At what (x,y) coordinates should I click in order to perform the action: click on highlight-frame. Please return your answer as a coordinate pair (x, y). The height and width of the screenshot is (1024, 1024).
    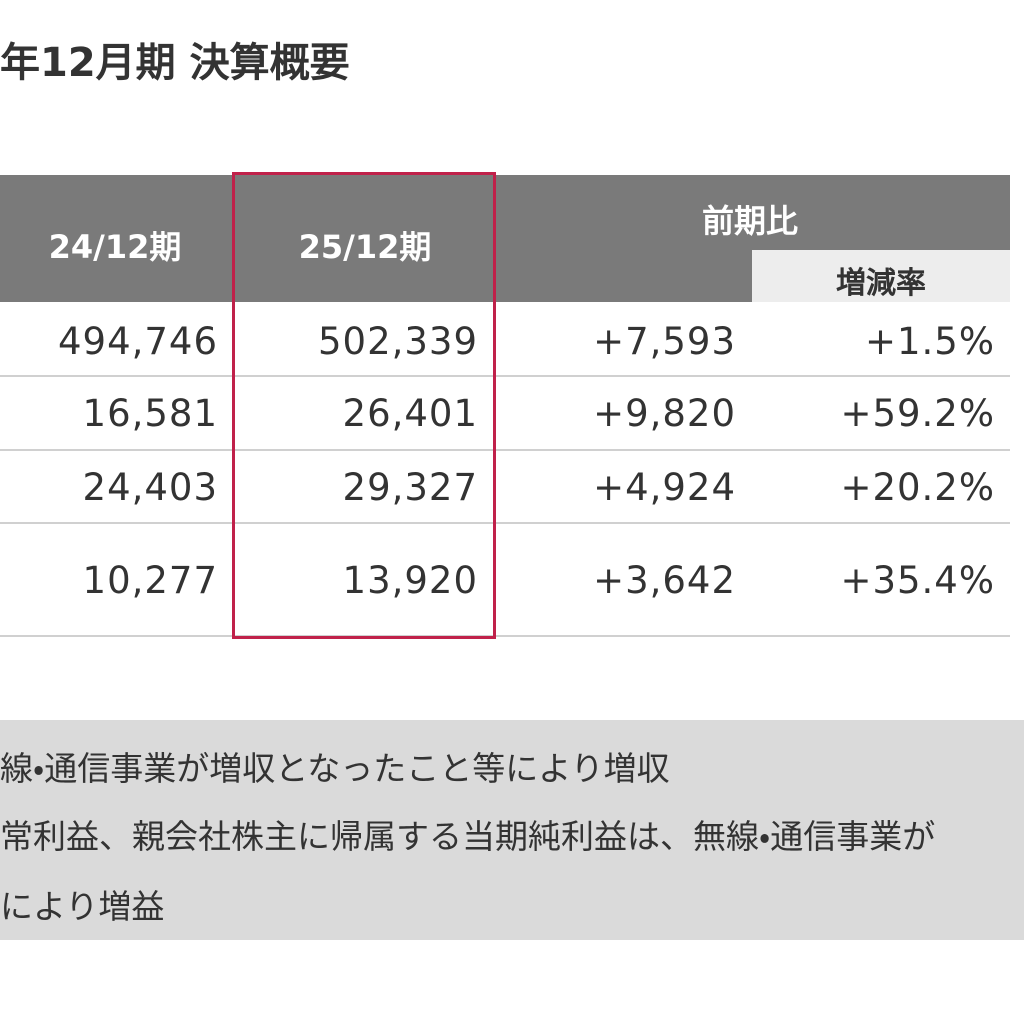
    Looking at the image, I should click on (364, 405).